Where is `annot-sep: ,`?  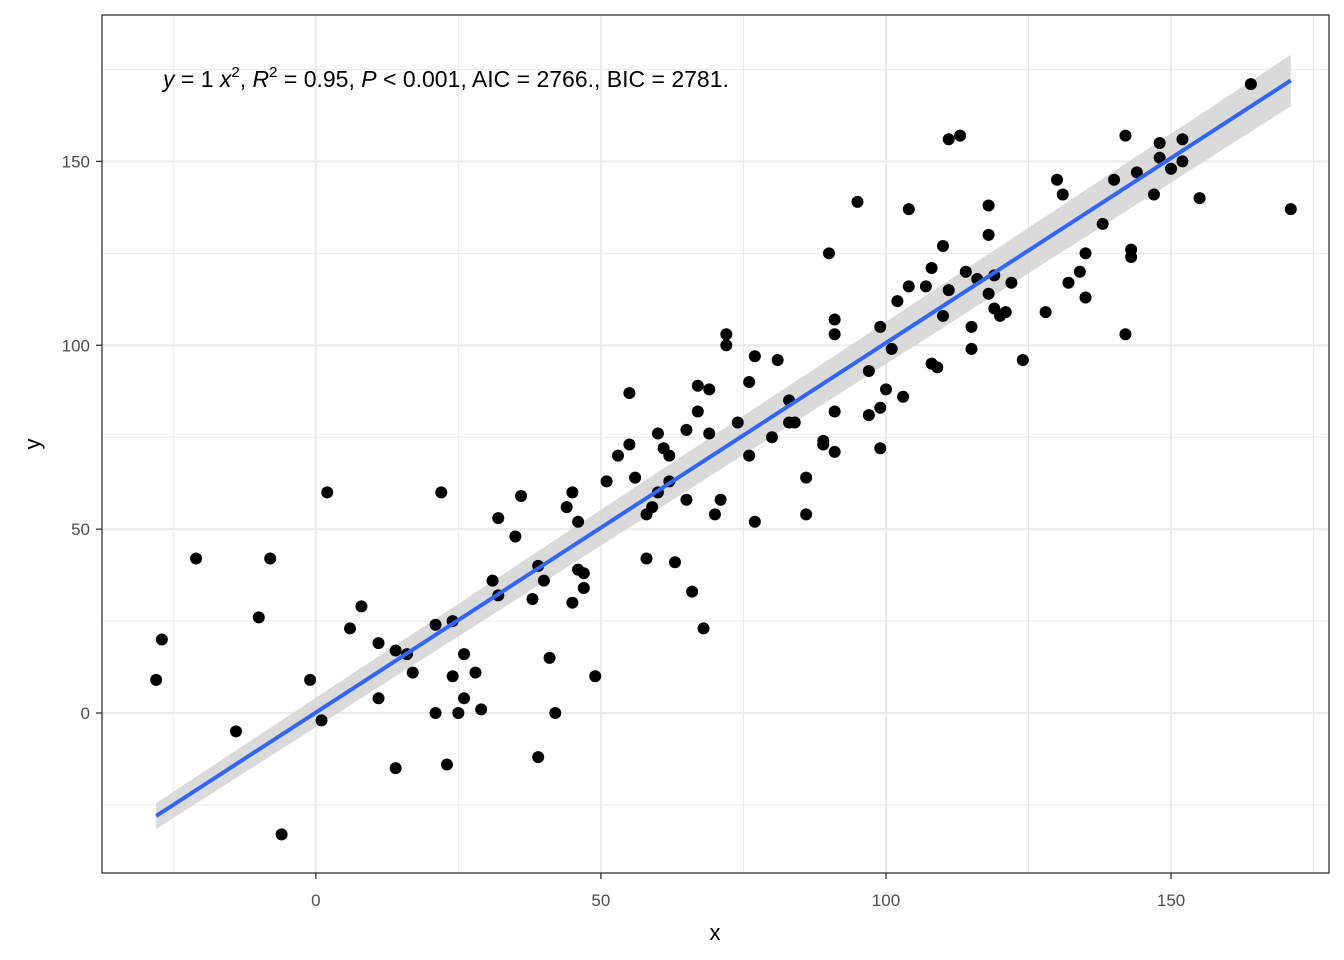
annot-sep: , is located at coordinates (246, 79).